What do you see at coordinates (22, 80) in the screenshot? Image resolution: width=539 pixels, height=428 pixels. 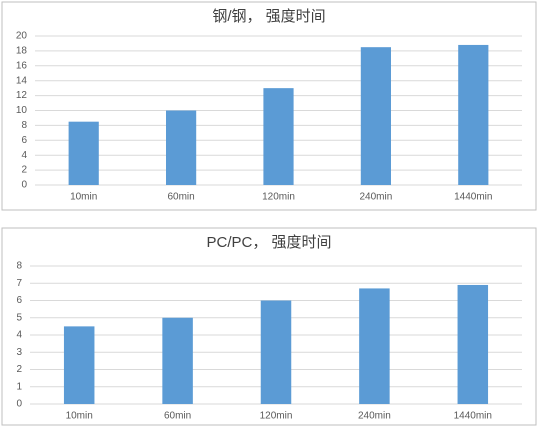 I see `y-tick-label: 14` at bounding box center [22, 80].